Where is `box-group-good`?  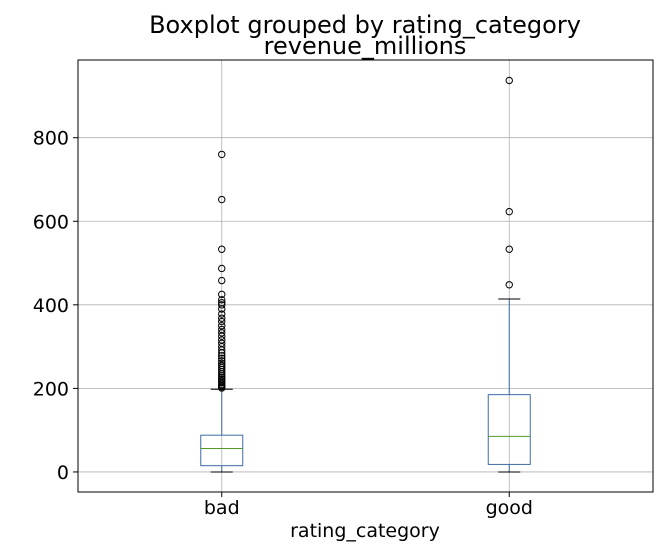
box-group-good is located at coordinates (509, 274).